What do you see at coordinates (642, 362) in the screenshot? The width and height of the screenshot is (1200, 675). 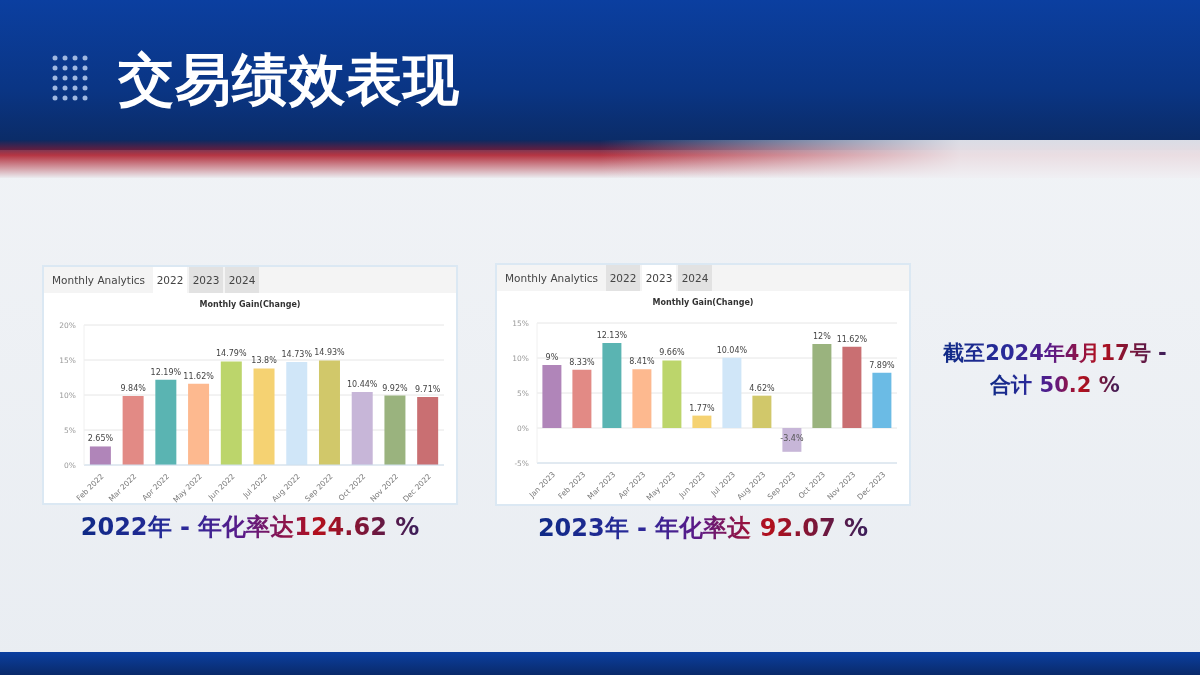 I see `data-label: 8.41%` at bounding box center [642, 362].